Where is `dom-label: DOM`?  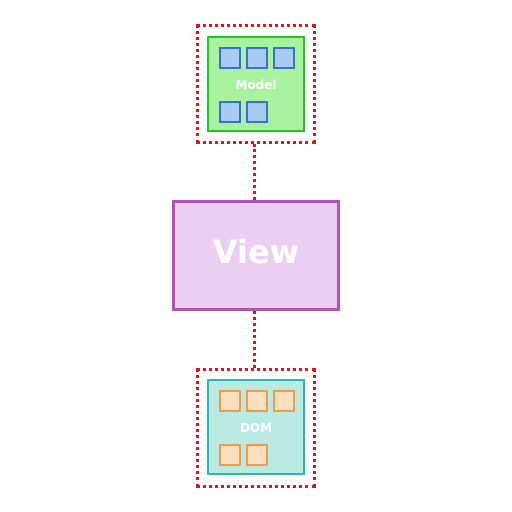 dom-label: DOM is located at coordinates (256, 428).